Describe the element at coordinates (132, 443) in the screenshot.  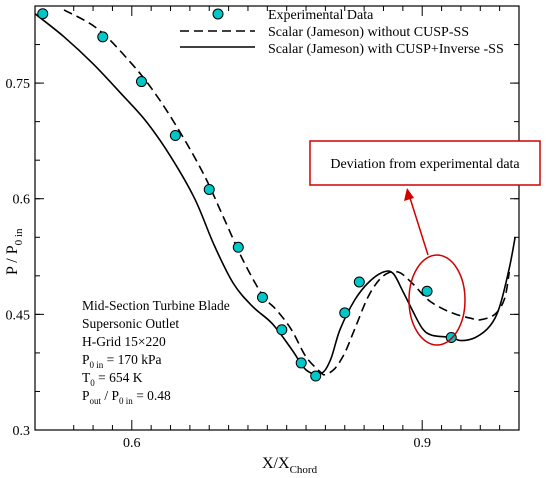
I see `x-tick-label: 0.6` at that location.